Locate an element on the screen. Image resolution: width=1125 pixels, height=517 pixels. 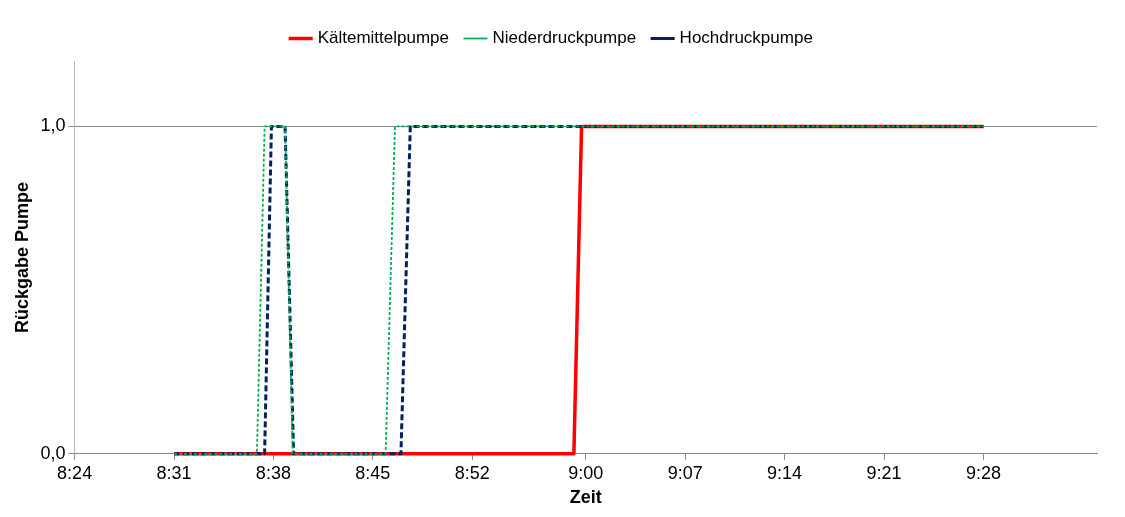
x-tick-label: 9:28 is located at coordinates (983, 472).